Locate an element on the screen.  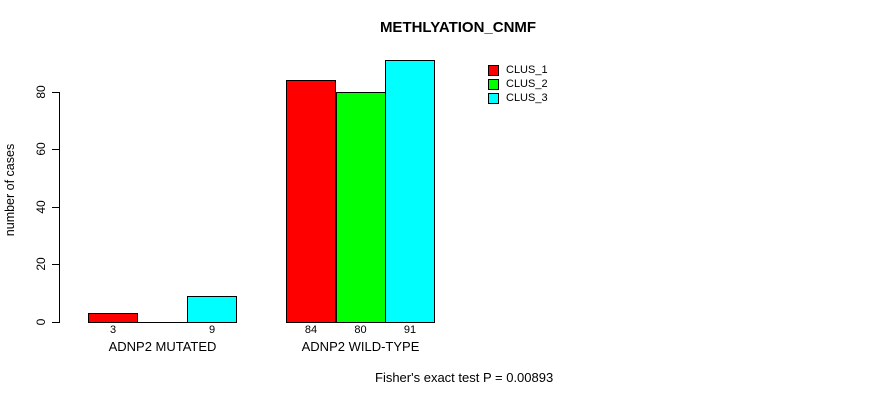
bar-value-label: 91 is located at coordinates (410, 330).